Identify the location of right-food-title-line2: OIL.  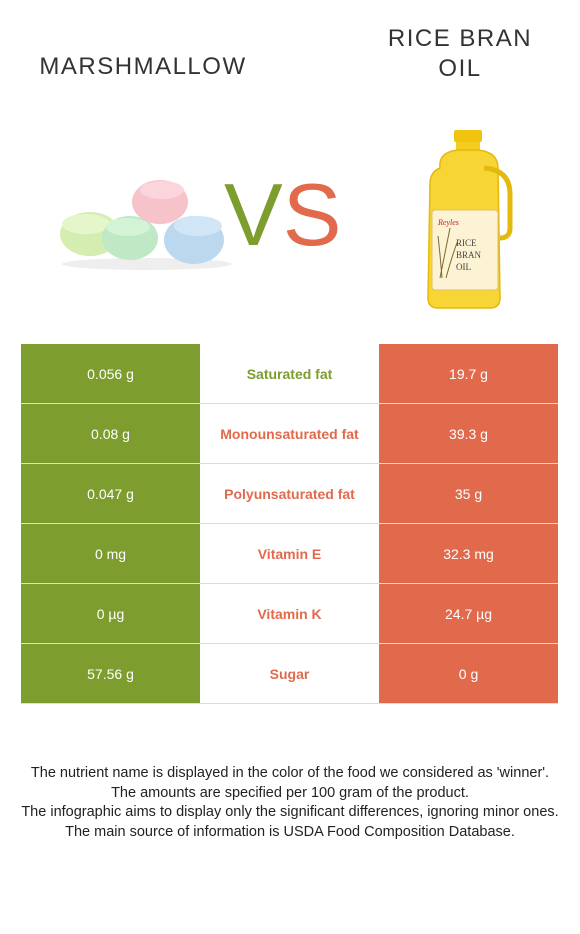
(460, 68).